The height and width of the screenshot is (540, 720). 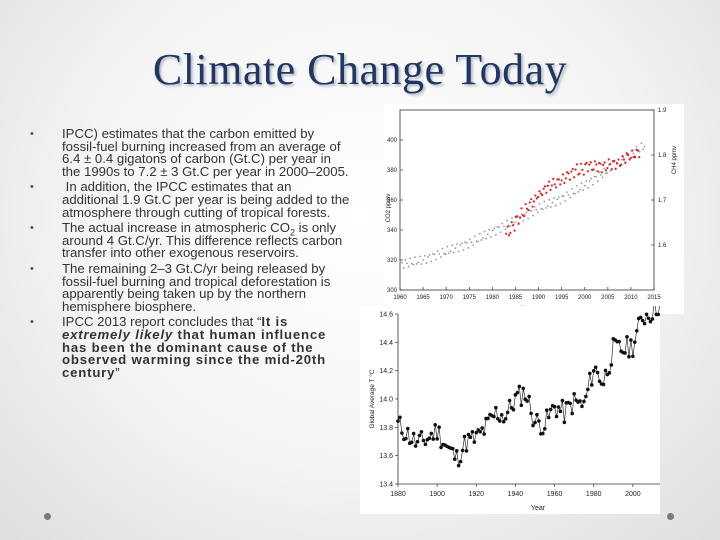 What do you see at coordinates (476, 494) in the screenshot?
I see `x-tick-label: 1920` at bounding box center [476, 494].